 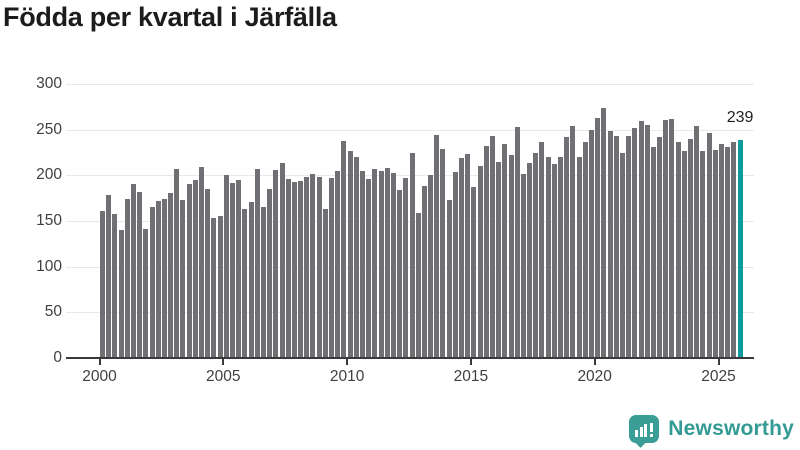 I want to click on bar-2020-q4, so click(x=616, y=247).